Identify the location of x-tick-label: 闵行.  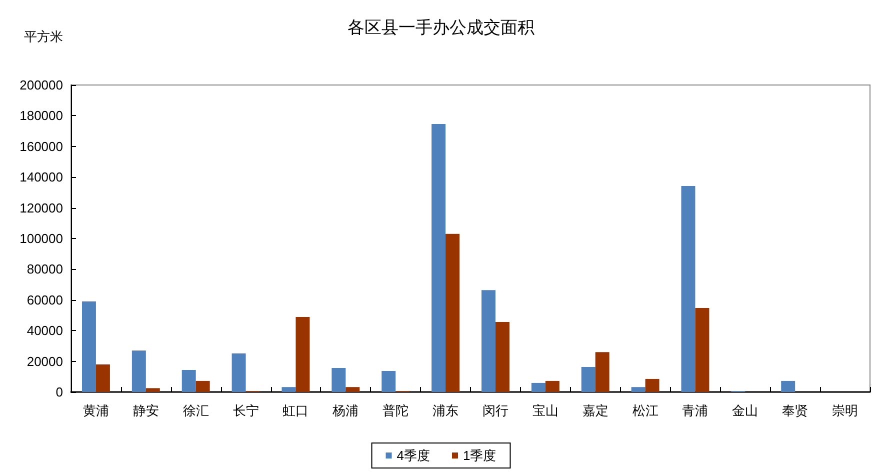
(495, 410).